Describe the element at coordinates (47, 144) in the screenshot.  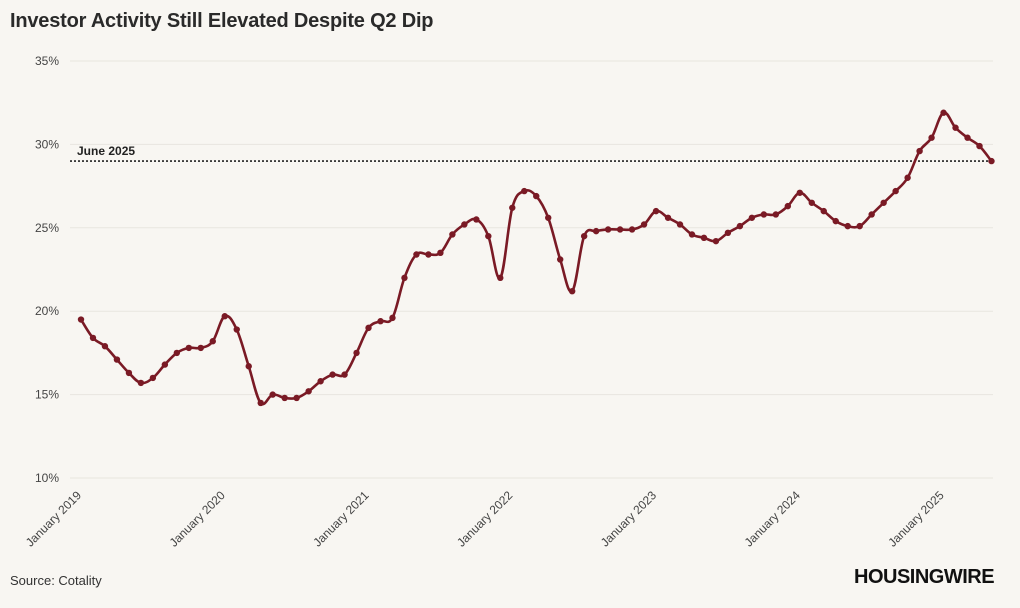
I see `y-tick-label: 30%` at that location.